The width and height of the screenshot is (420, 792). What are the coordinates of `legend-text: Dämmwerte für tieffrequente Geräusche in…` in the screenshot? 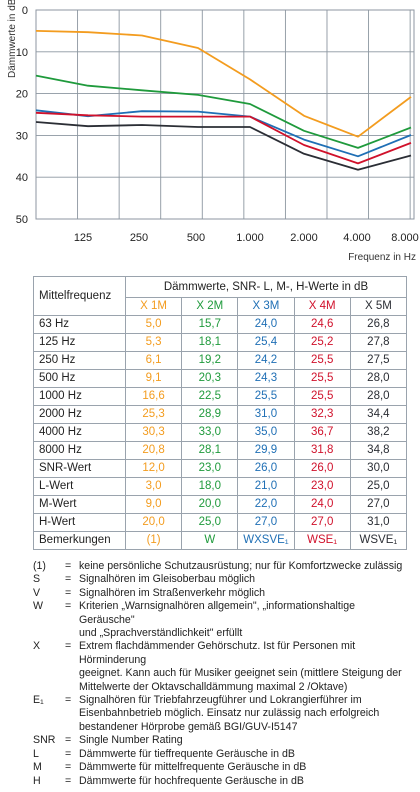 It's located at (187, 753).